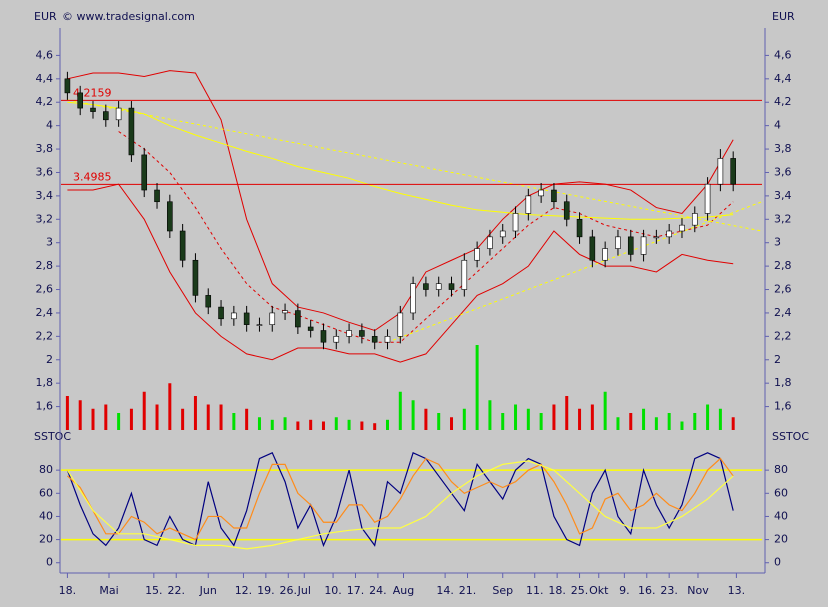  I want to click on y2-tick-label: 2,4, so click(783, 312).